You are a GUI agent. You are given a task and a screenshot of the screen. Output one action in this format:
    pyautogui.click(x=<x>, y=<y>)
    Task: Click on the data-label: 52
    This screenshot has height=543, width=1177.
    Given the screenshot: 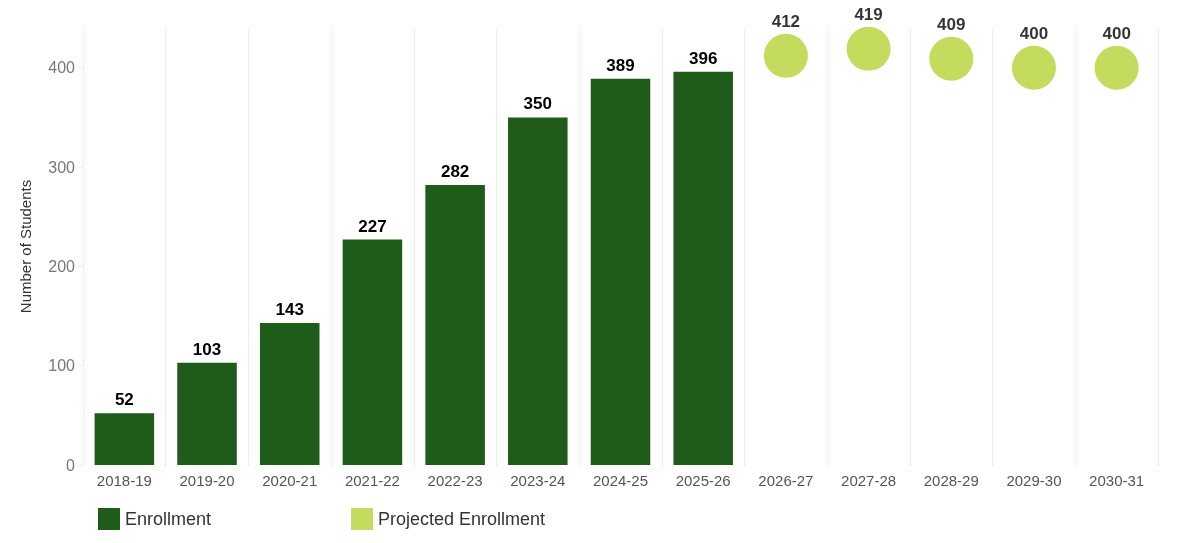 What is the action you would take?
    pyautogui.click(x=124, y=400)
    